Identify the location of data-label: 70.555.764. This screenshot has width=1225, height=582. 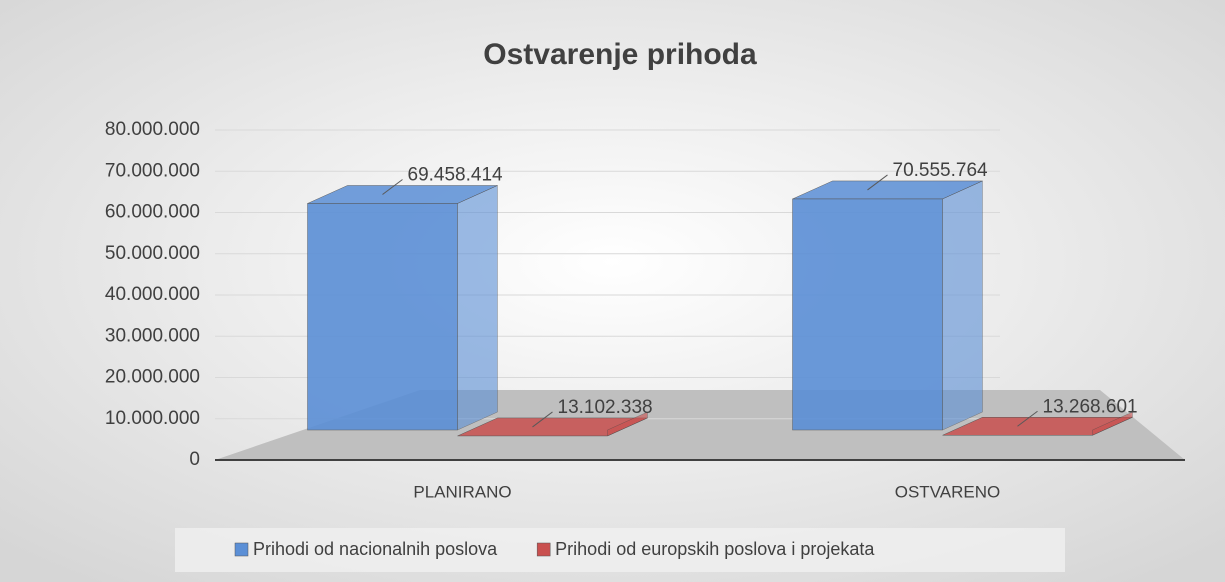
(941, 170).